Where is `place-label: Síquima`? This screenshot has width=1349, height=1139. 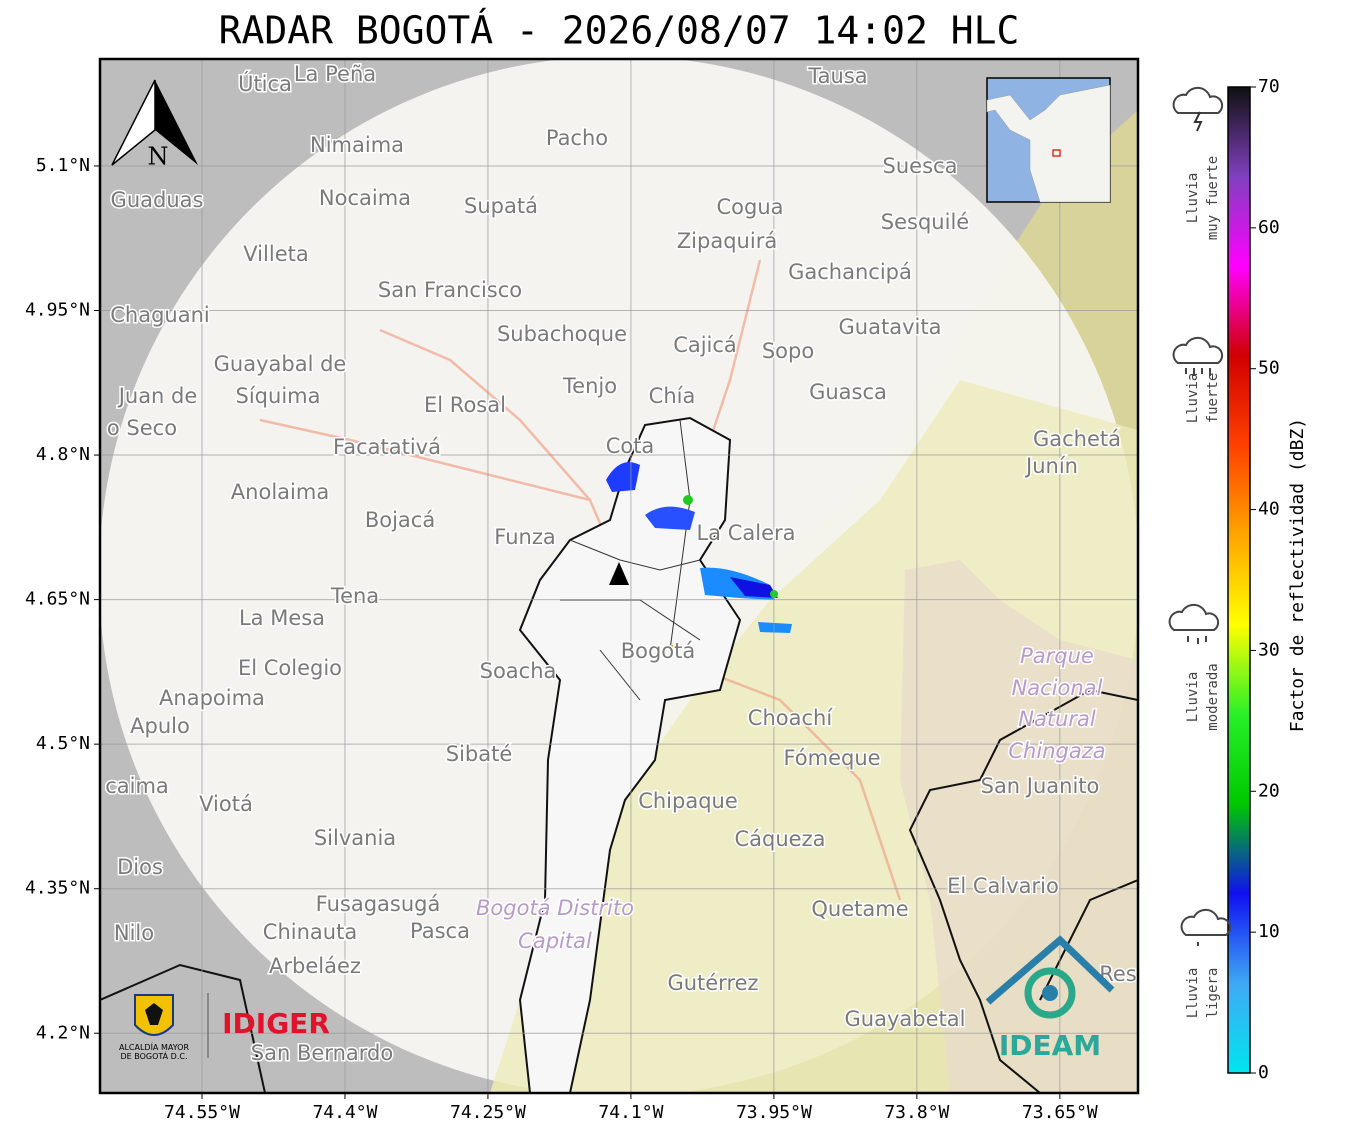 place-label: Síquima is located at coordinates (278, 396).